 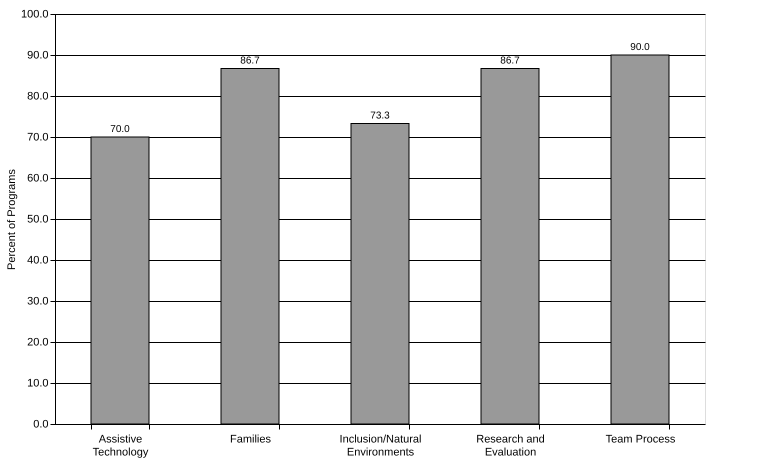 I want to click on y-tick-label: 30.0, so click(x=37, y=302).